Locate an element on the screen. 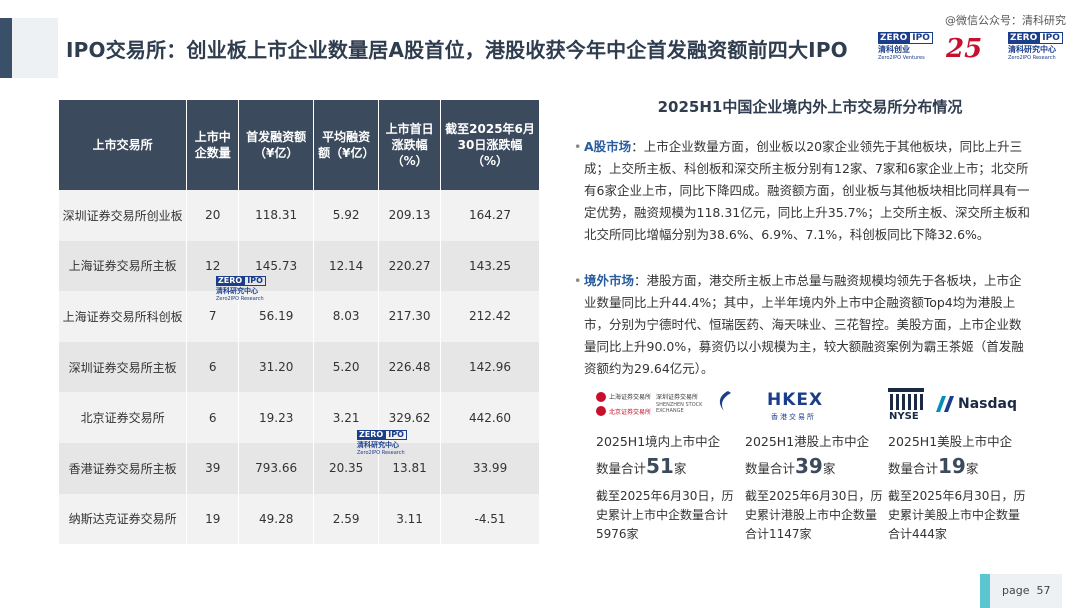 The height and width of the screenshot is (608, 1080). table-row: 纳斯达克证券交易所 19 49.28 2.59 3.11 -4.51 is located at coordinates (299, 519).